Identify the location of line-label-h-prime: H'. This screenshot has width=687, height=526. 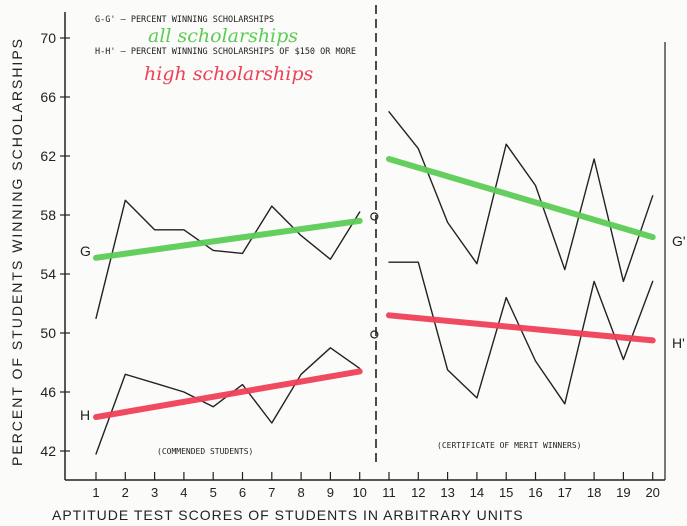
(678, 343).